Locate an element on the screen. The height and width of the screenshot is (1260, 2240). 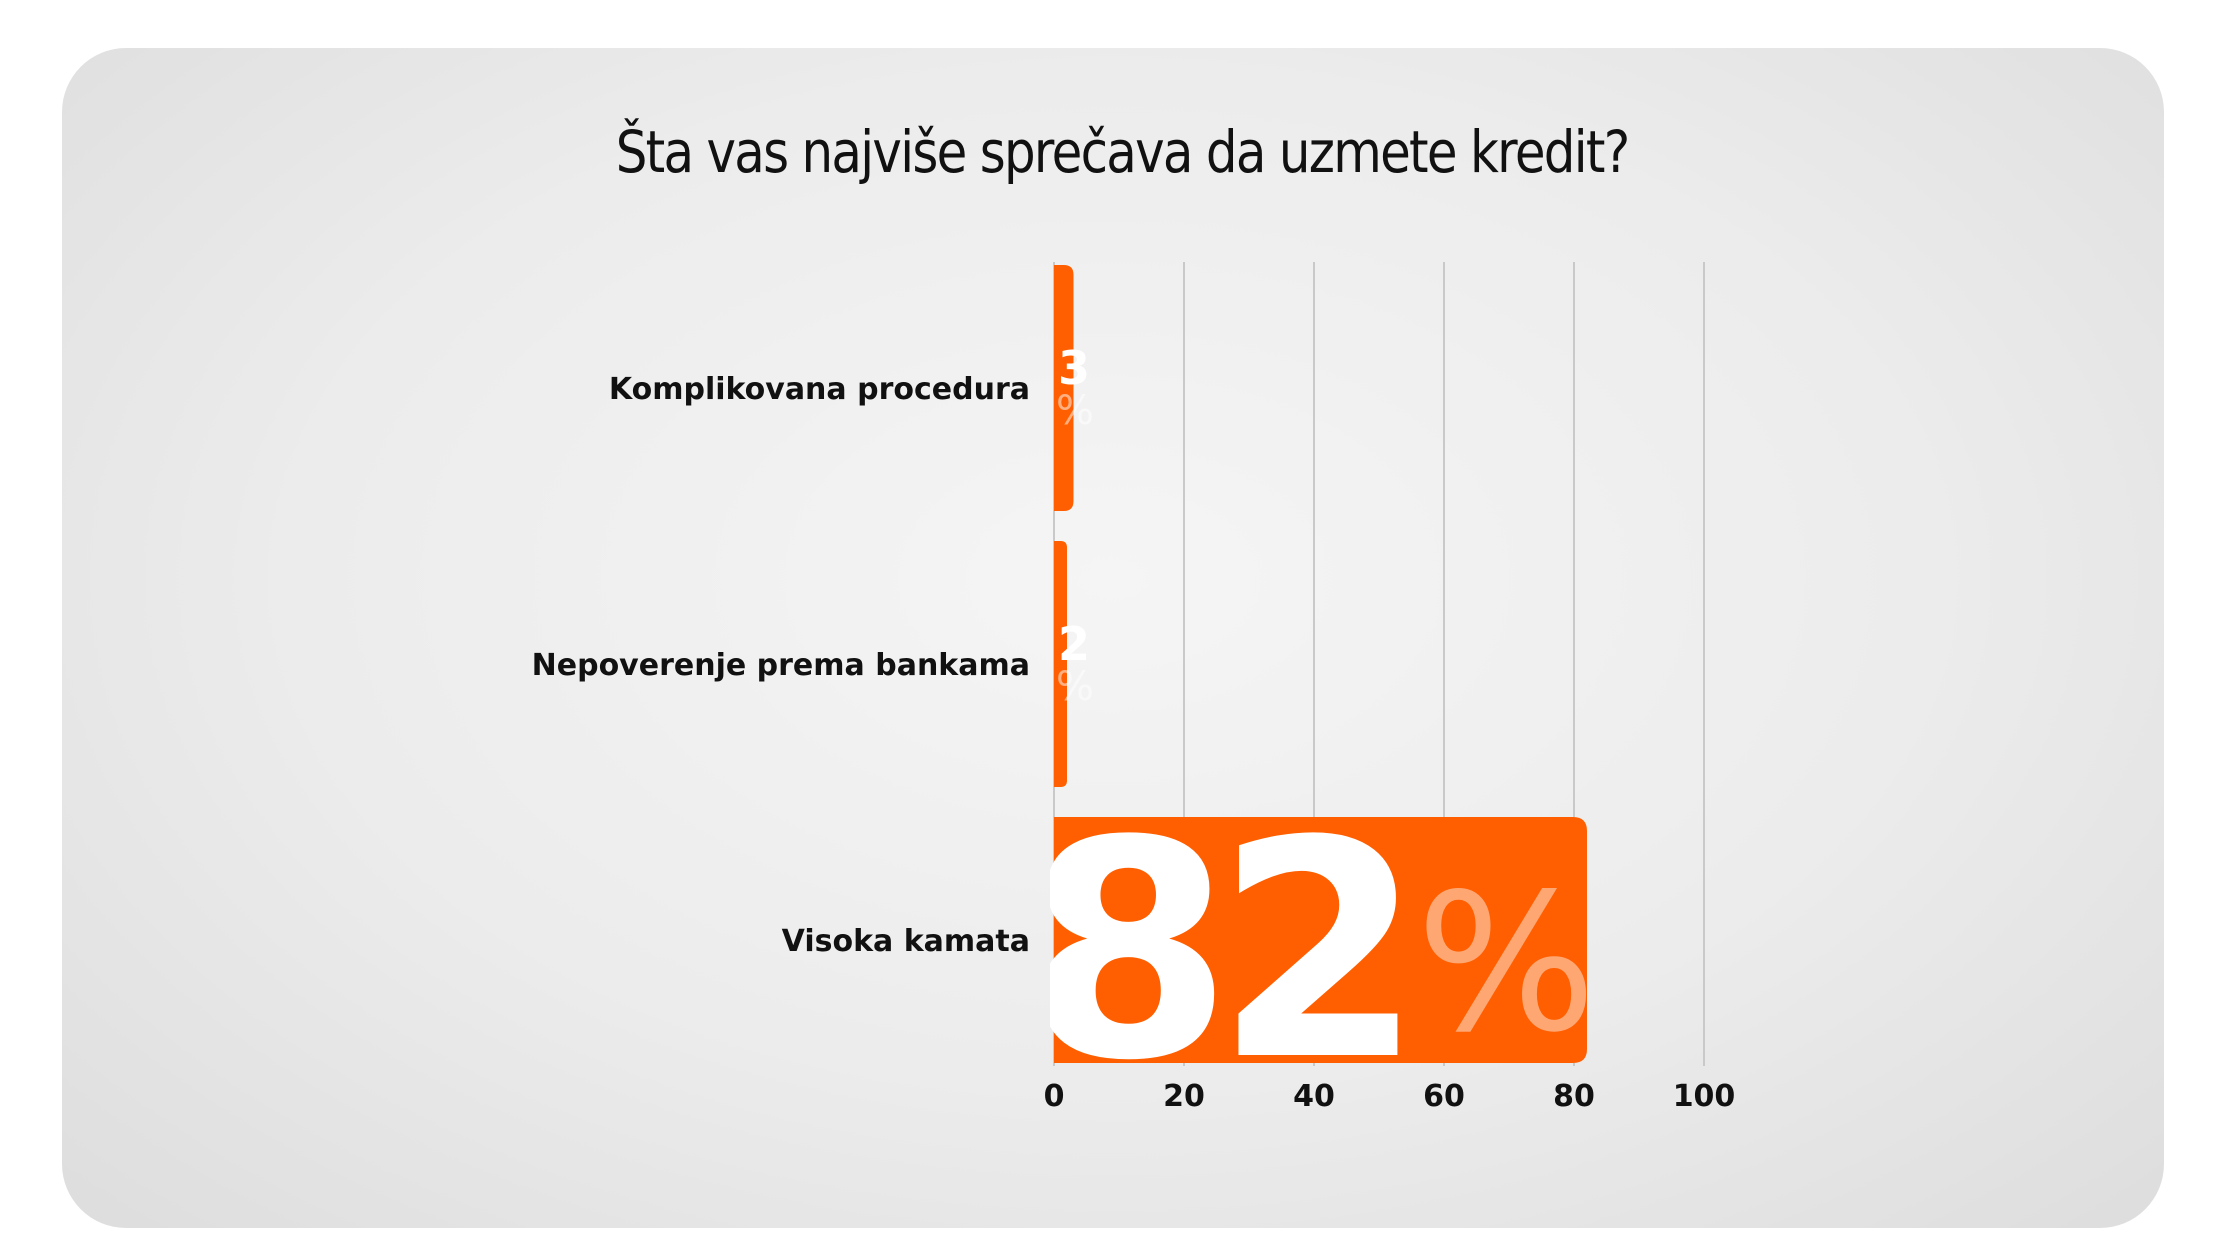
value-number-2: 82 is located at coordinates (1214, 951).